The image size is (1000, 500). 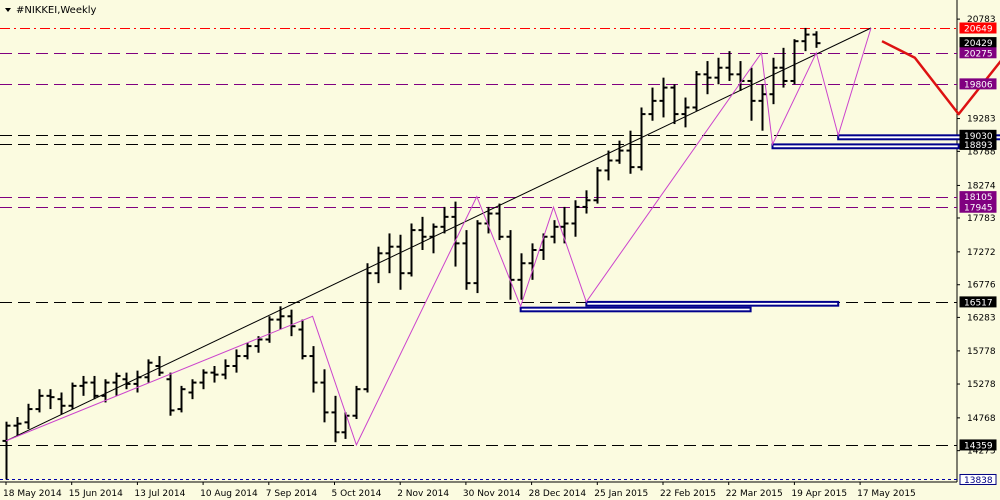 I want to click on level-label-text: 19806, so click(x=978, y=85).